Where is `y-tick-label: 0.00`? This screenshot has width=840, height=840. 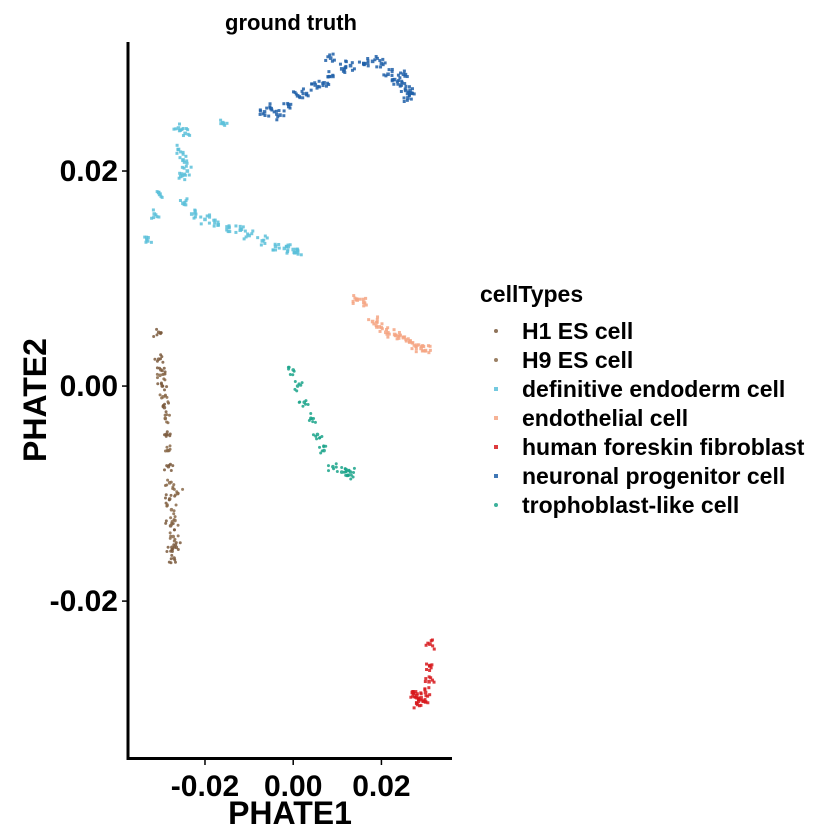
y-tick-label: 0.00 is located at coordinates (89, 386).